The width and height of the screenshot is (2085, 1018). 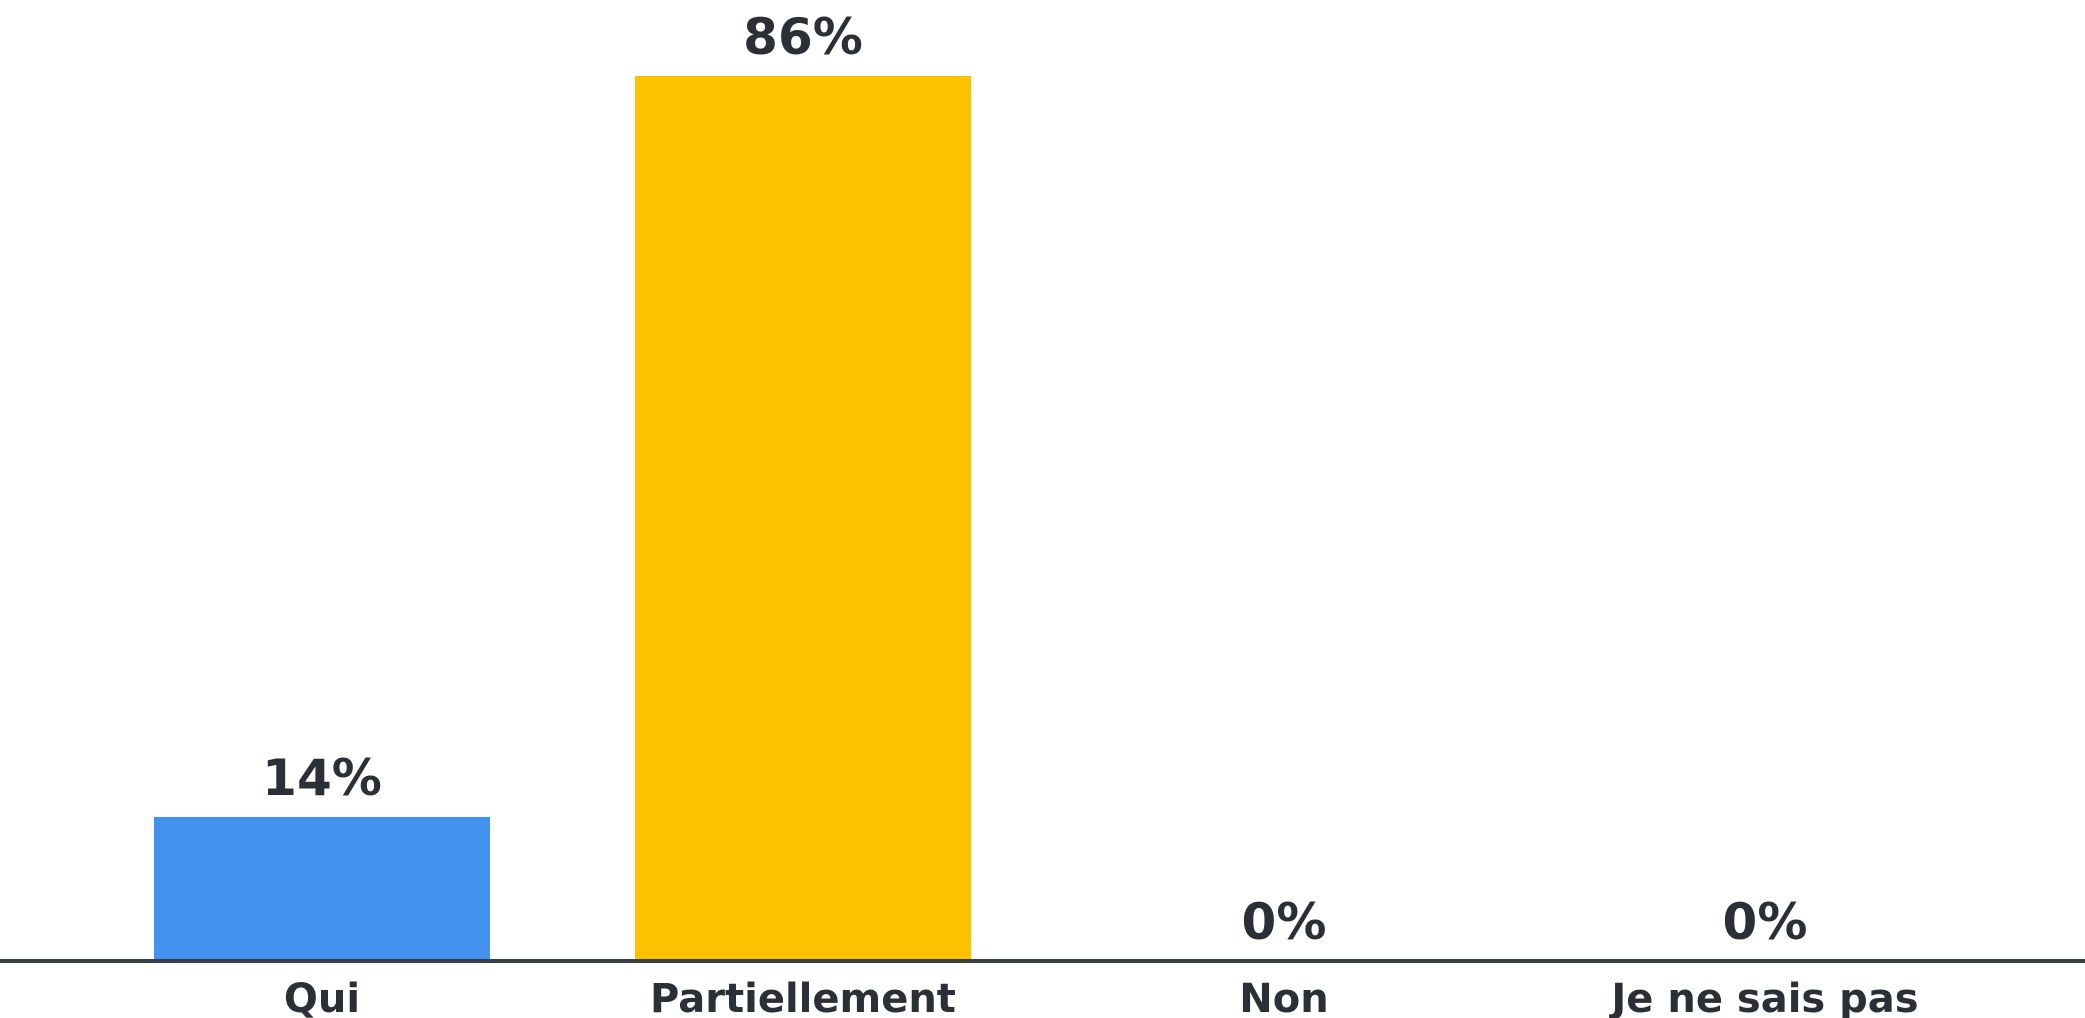 I want to click on x-tick-label-partiellement: Partiellement, so click(x=803, y=997).